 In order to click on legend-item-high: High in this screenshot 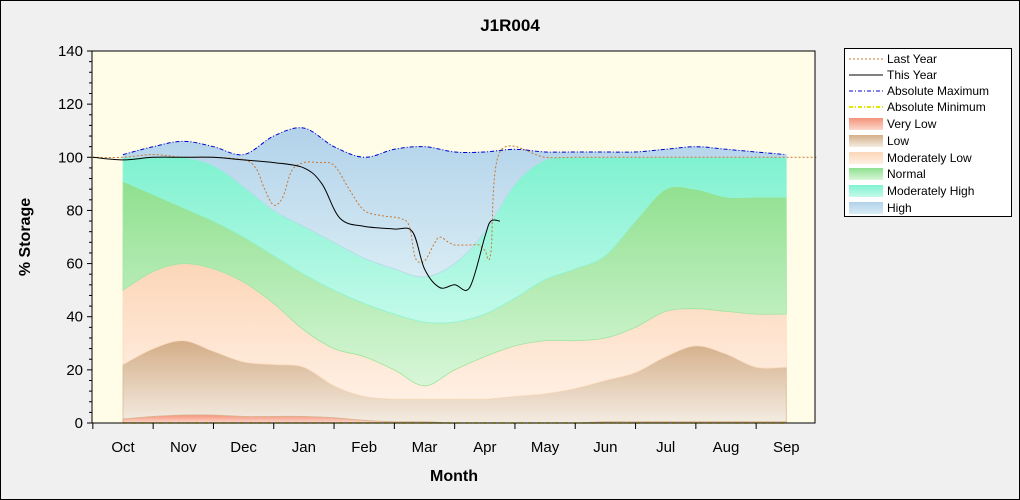, I will do `click(928, 208)`.